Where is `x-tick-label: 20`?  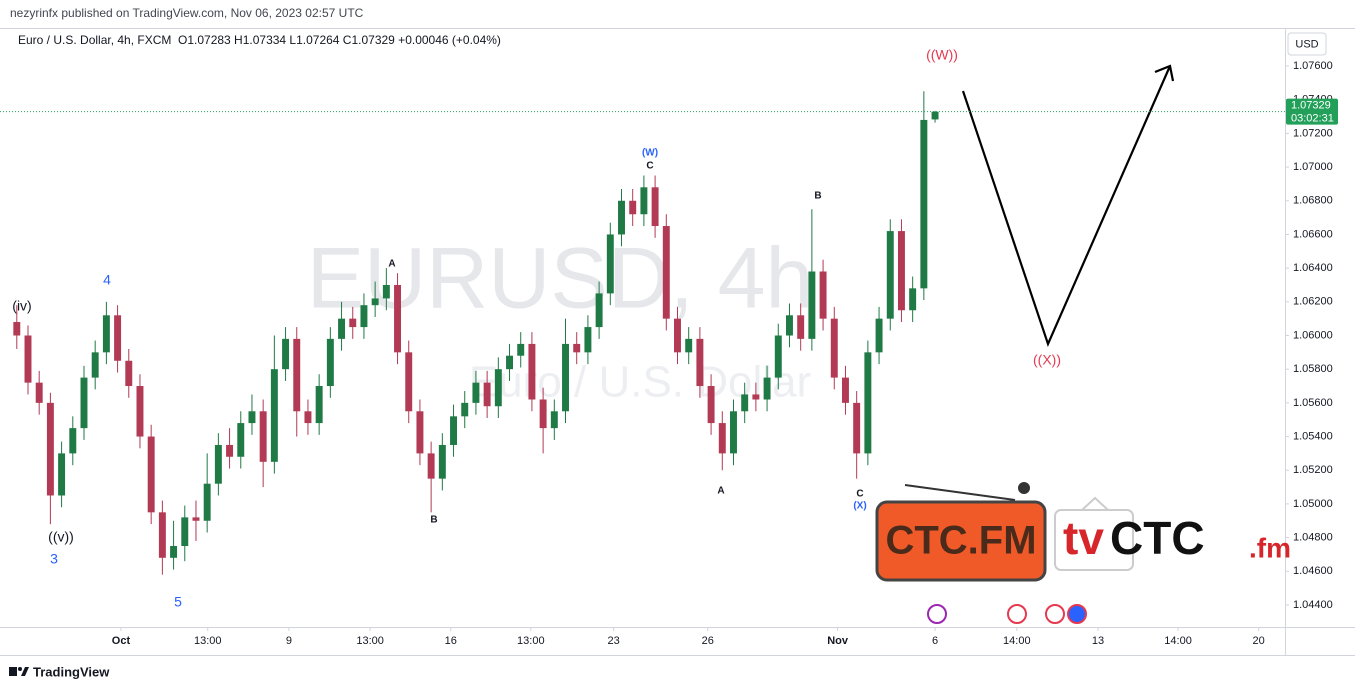
x-tick-label: 20 is located at coordinates (1259, 641).